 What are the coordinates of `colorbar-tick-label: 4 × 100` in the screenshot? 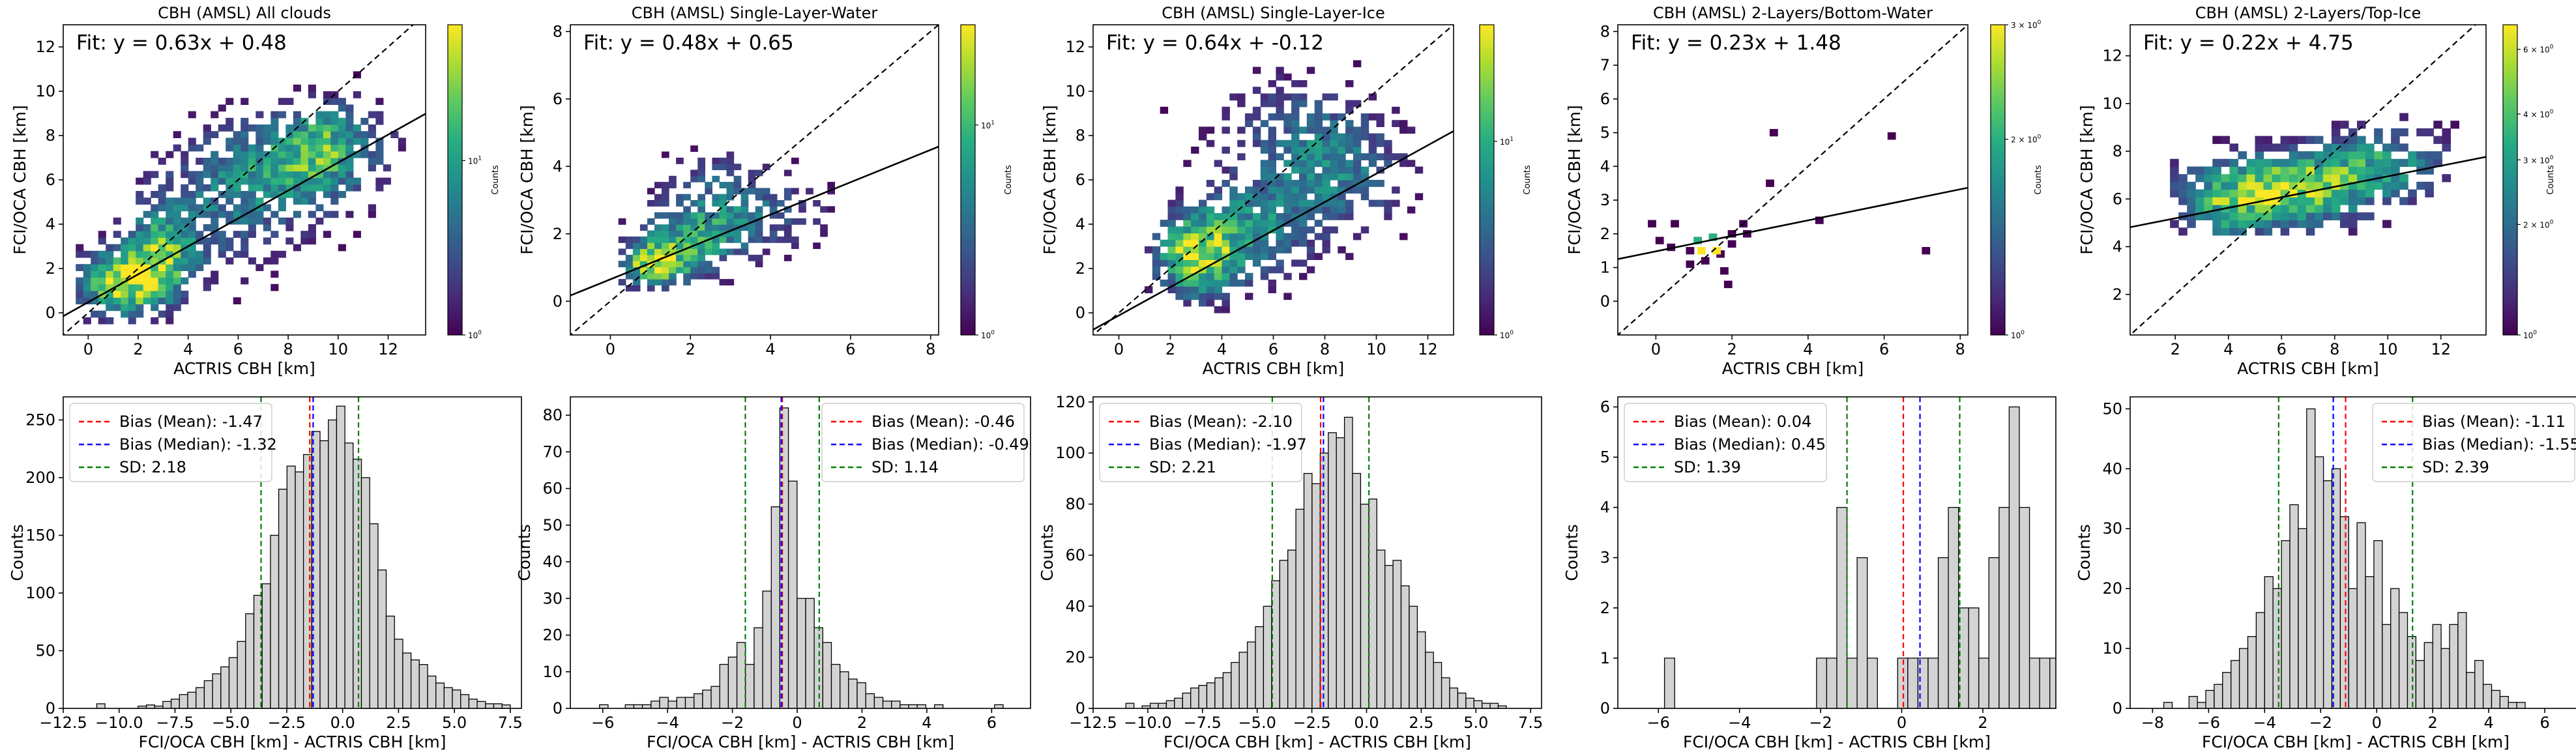 It's located at (2538, 114).